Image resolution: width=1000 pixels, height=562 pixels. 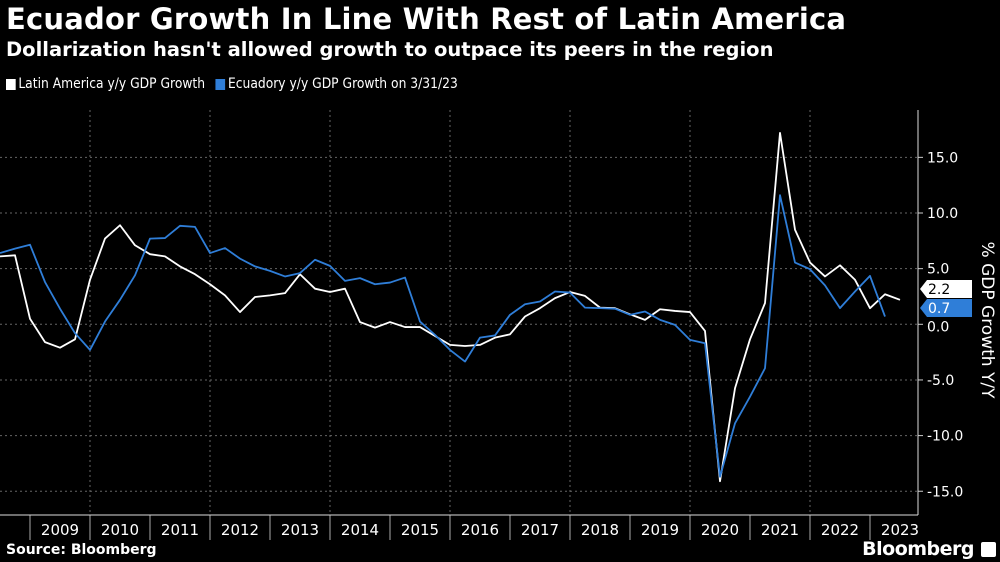 I want to click on x-tick-label: 2022, so click(x=840, y=530).